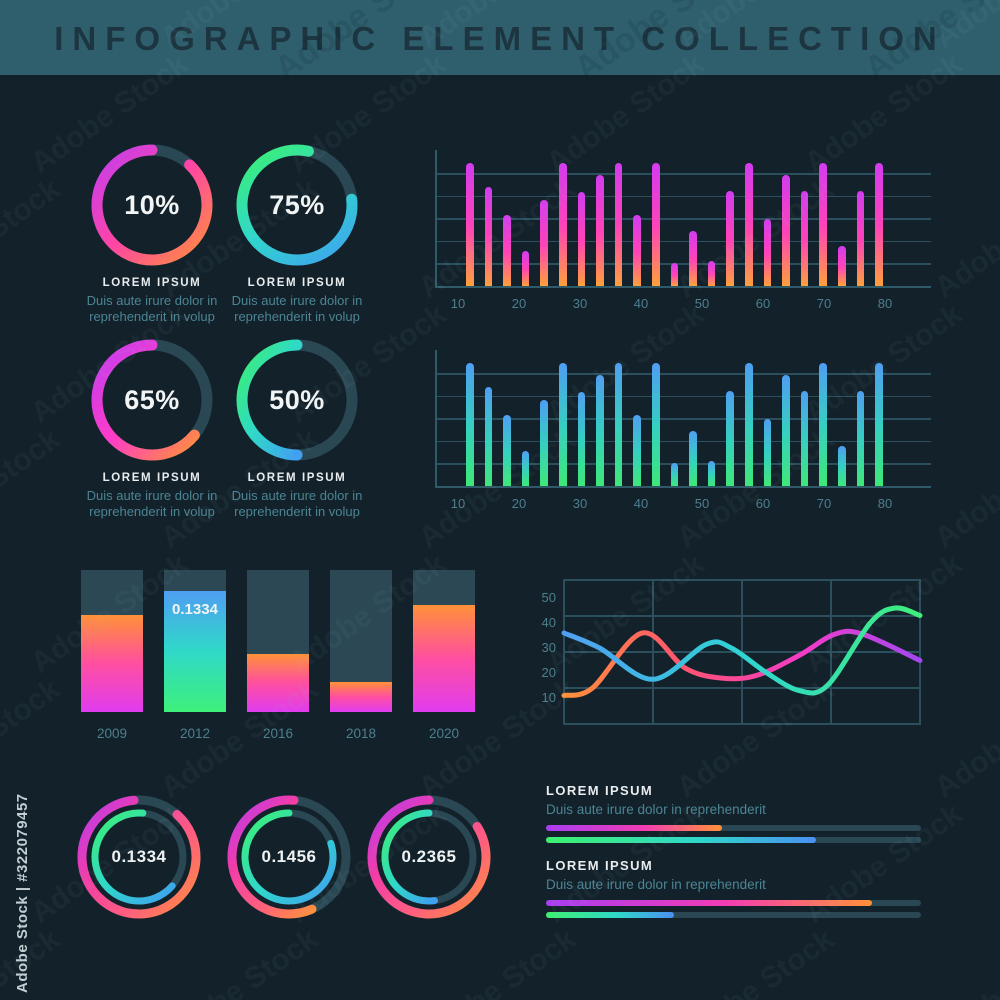 The width and height of the screenshot is (1000, 1000). I want to click on bar-chart-cool: 10 20 30 40 50 60 70 80, so click(685, 434).